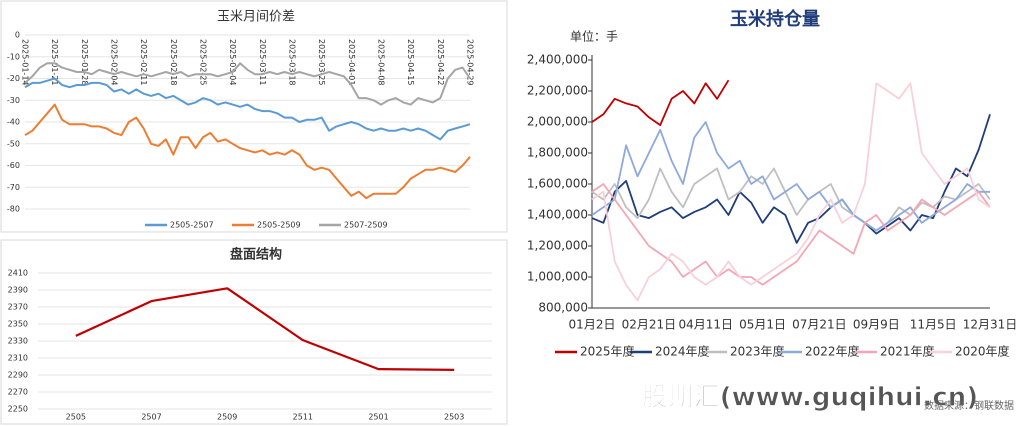 This screenshot has width=1018, height=426. What do you see at coordinates (378, 417) in the screenshot?
I see `x-tick-label: 2501` at bounding box center [378, 417].